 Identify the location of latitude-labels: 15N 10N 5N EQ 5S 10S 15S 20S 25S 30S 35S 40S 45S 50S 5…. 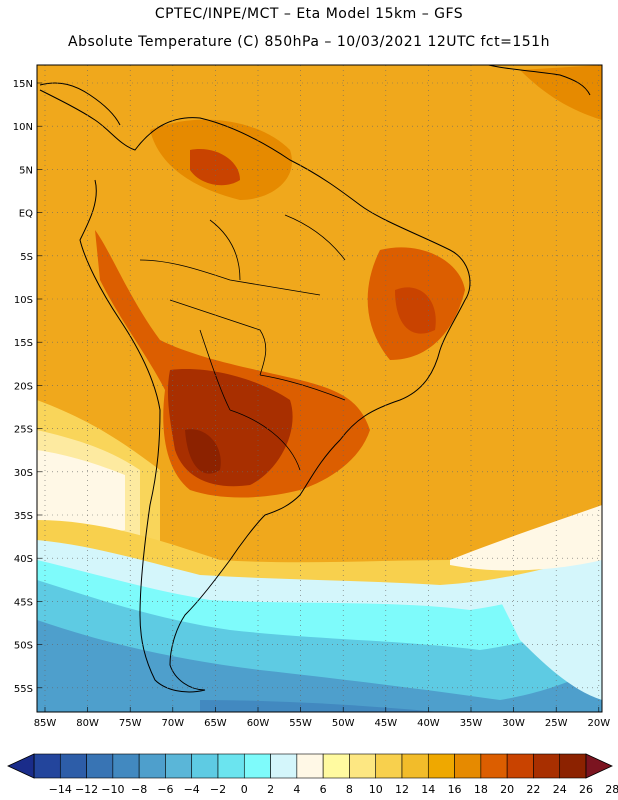
(23, 387).